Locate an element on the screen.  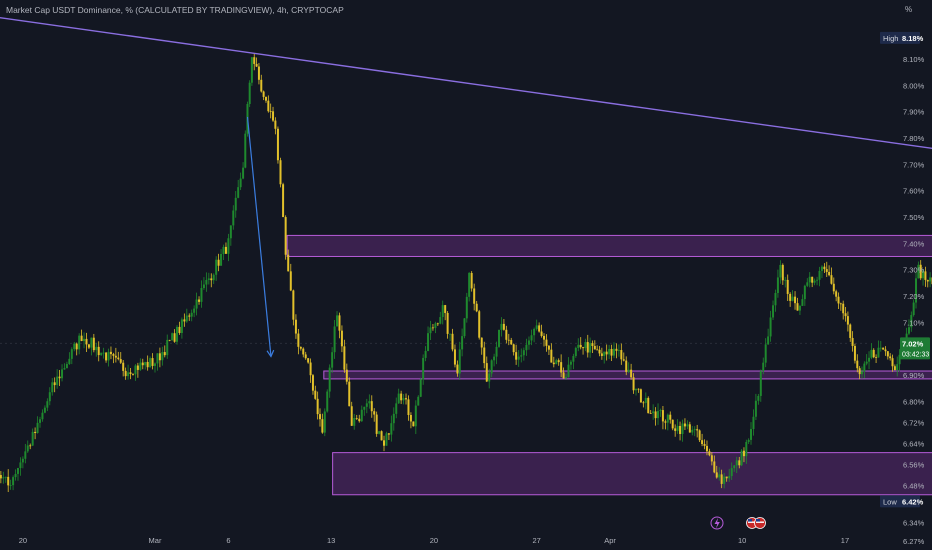
lower-zone is located at coordinates (632, 474).